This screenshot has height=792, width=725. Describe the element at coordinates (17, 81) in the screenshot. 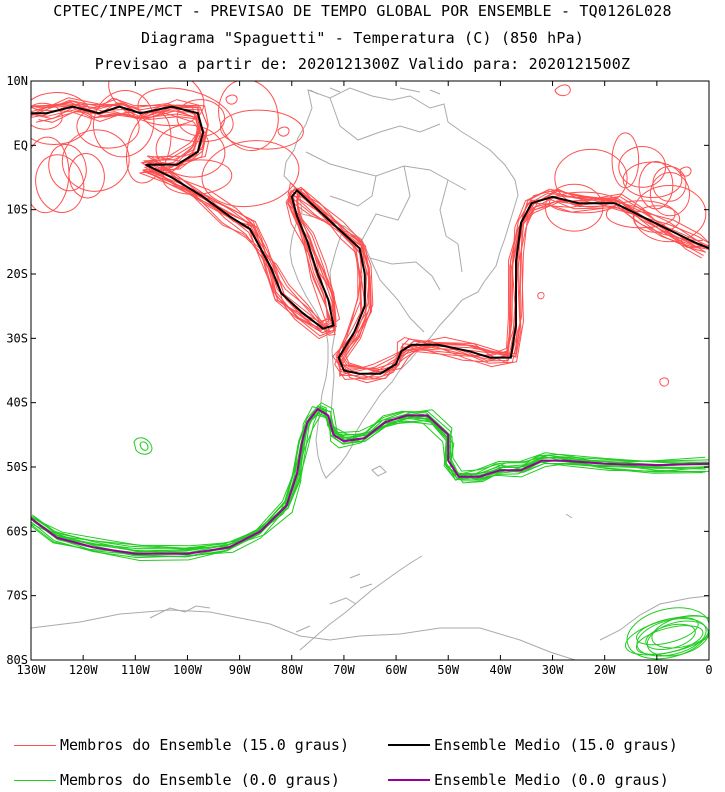

I see `lat-label: 10N` at that location.